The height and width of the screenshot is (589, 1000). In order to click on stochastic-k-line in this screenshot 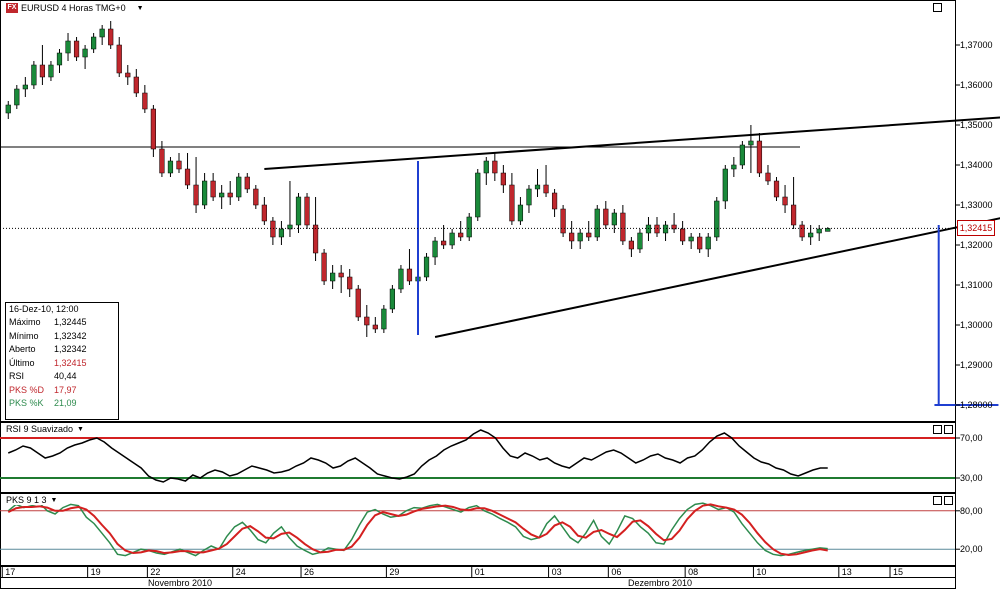, I will do `click(417, 529)`.